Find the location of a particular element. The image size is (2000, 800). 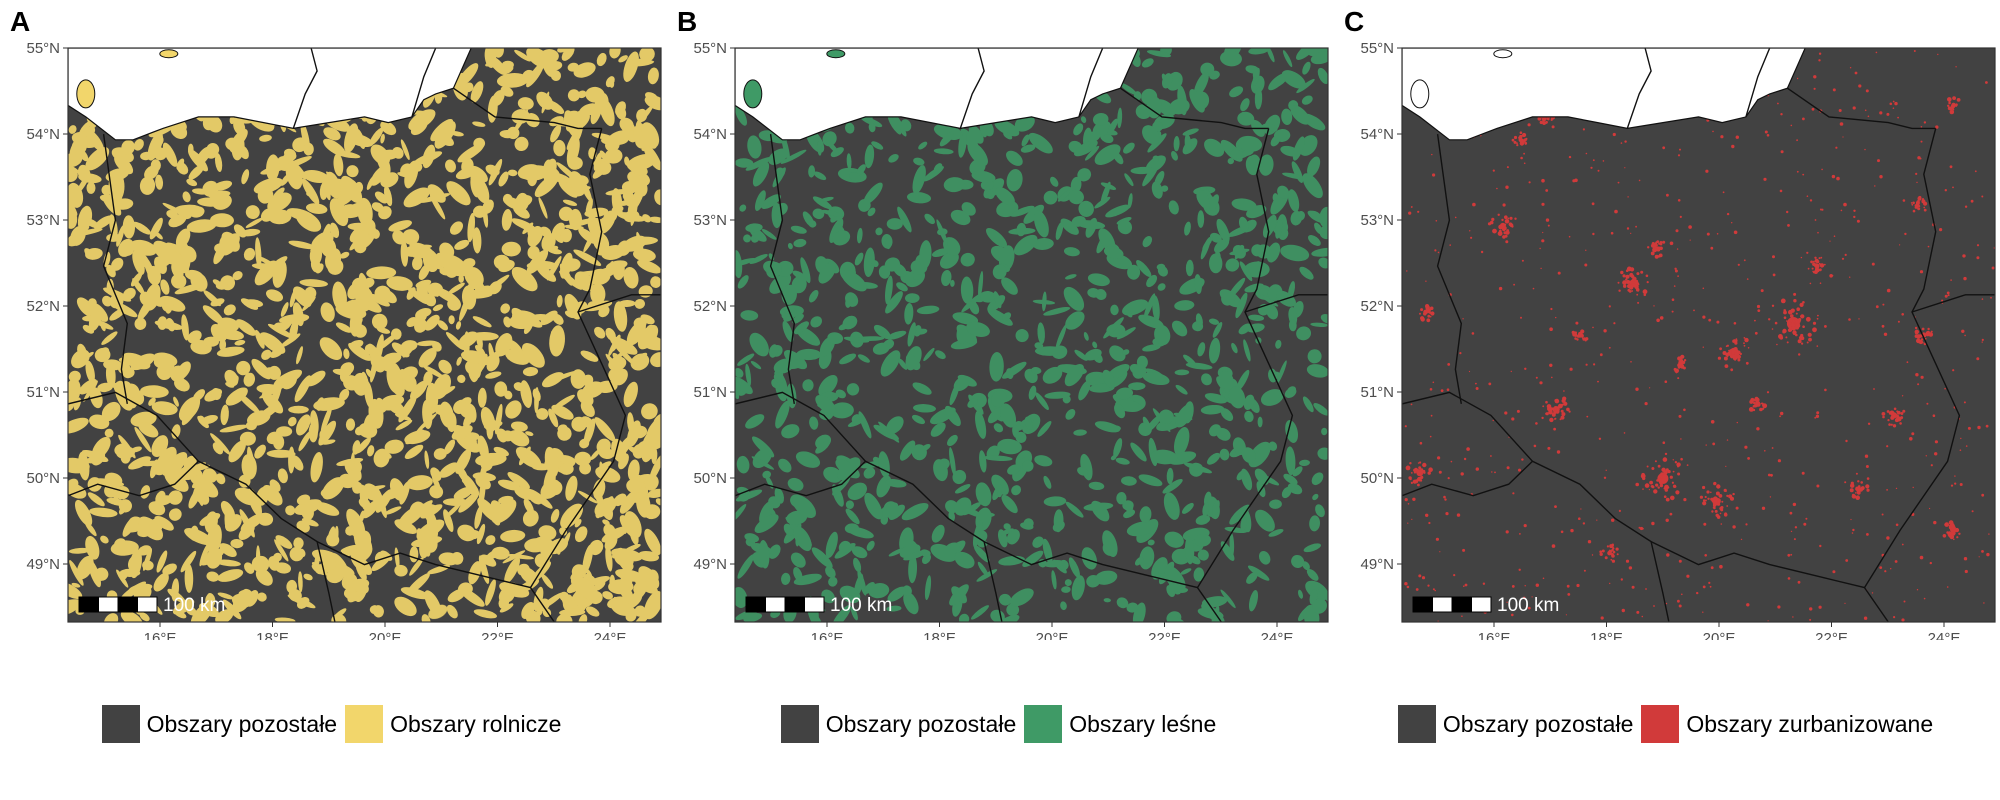

panel-letter-c: C is located at coordinates (1354, 21).